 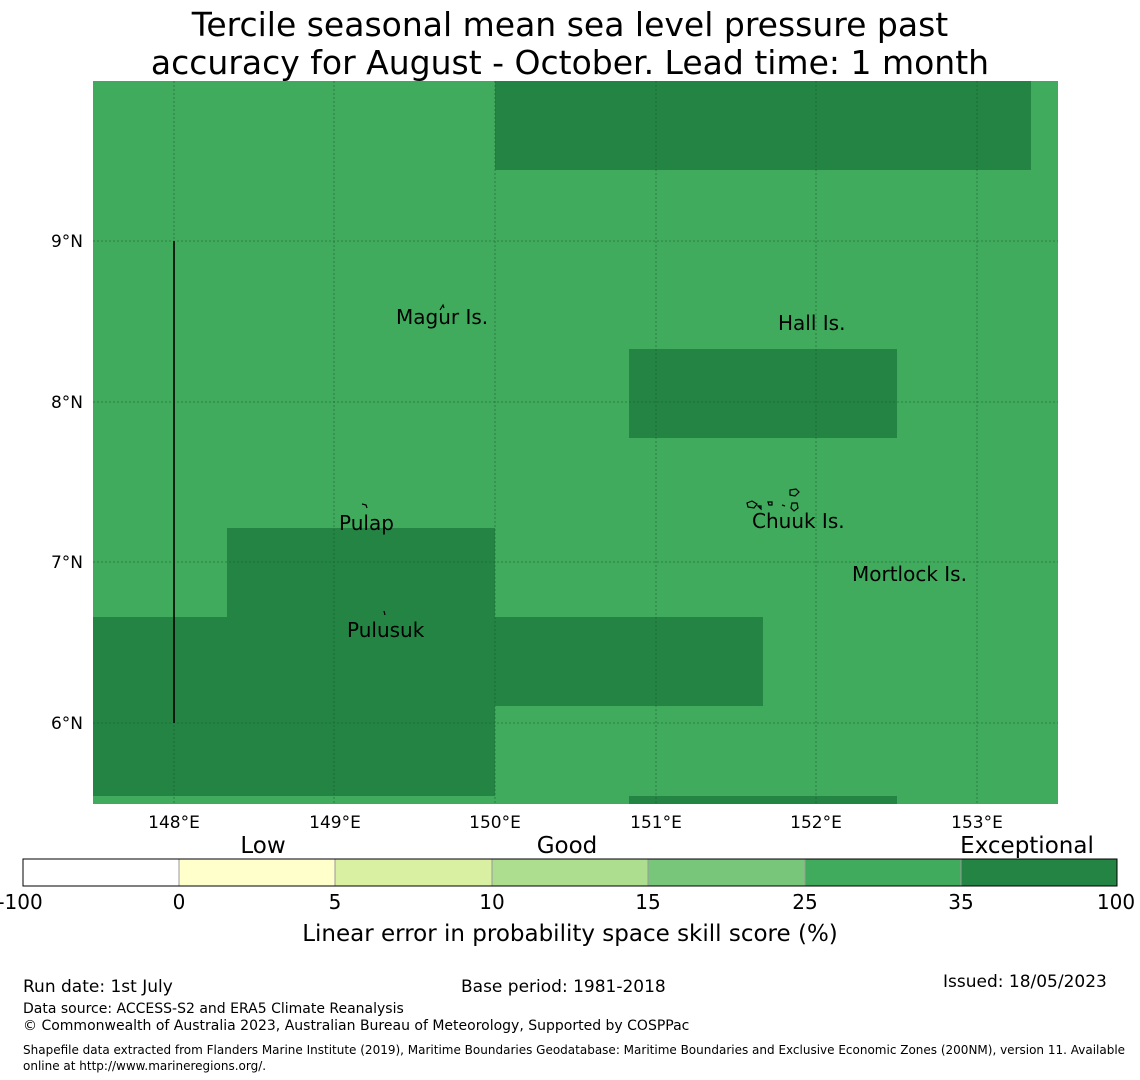 I want to click on colorbar-tick: 15, so click(x=647, y=902).